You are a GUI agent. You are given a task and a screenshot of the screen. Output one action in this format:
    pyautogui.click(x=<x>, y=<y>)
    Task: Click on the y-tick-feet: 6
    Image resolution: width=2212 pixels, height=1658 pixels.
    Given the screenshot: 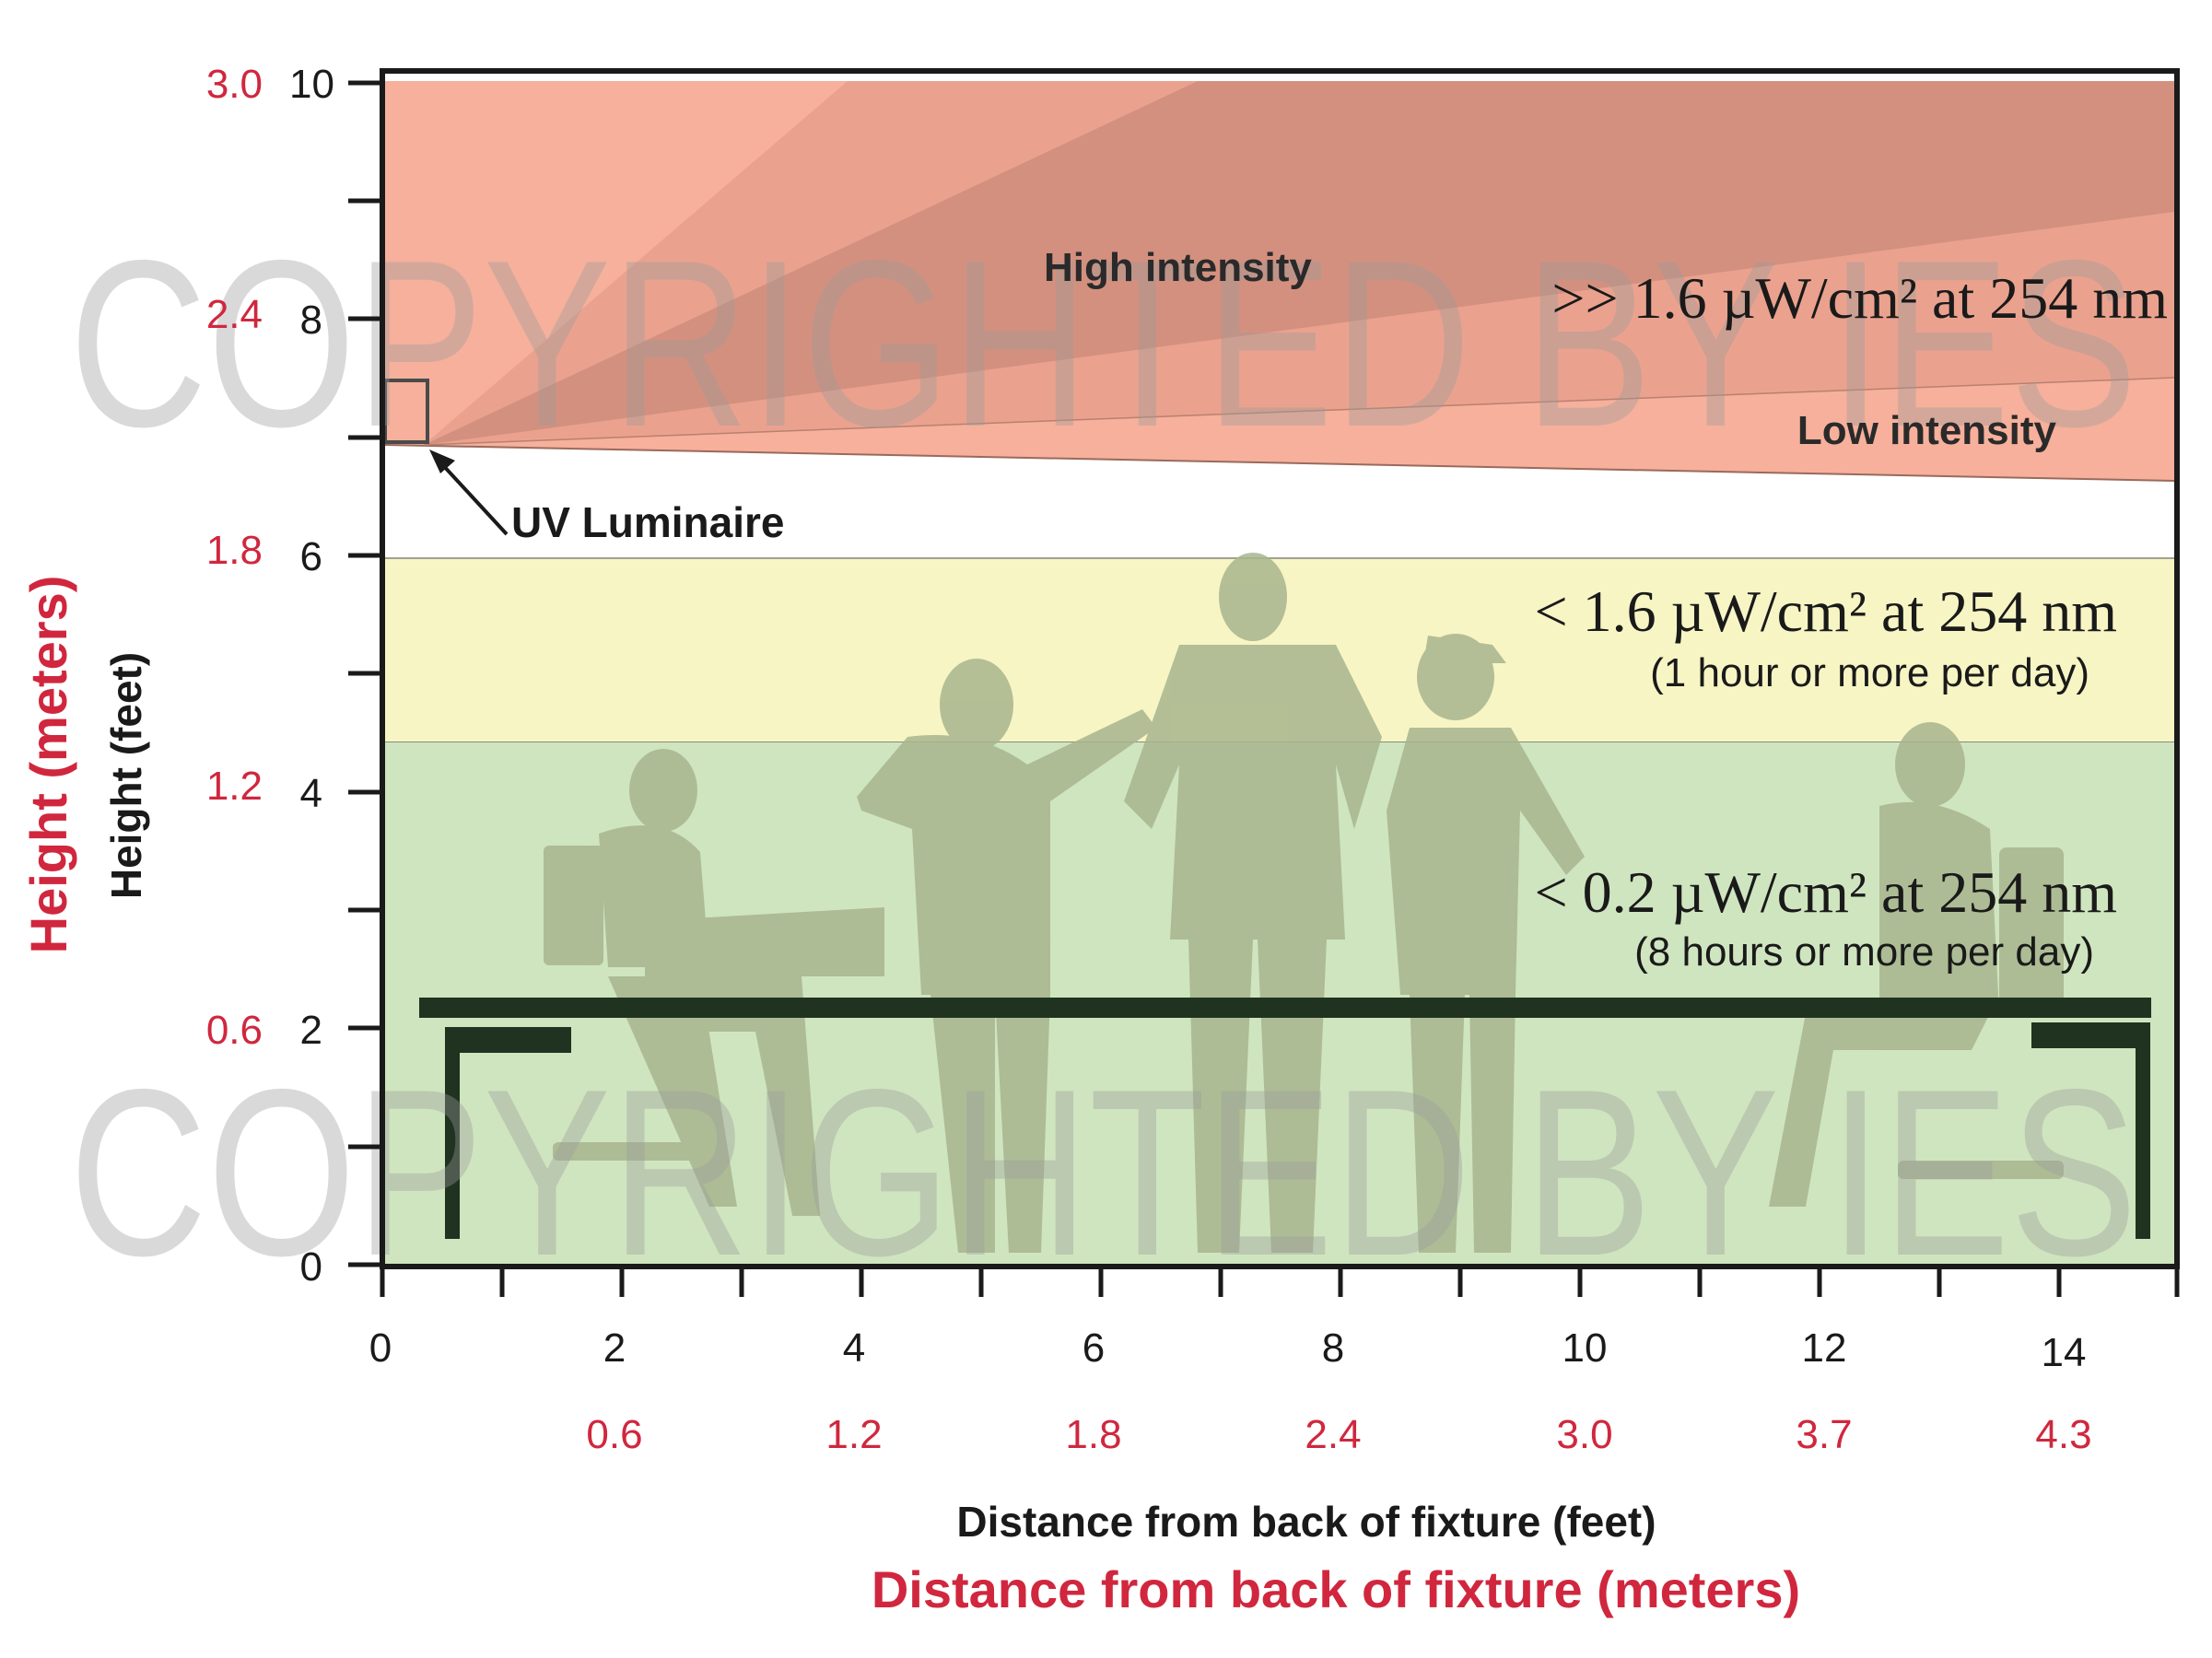 What is the action you would take?
    pyautogui.click(x=311, y=556)
    